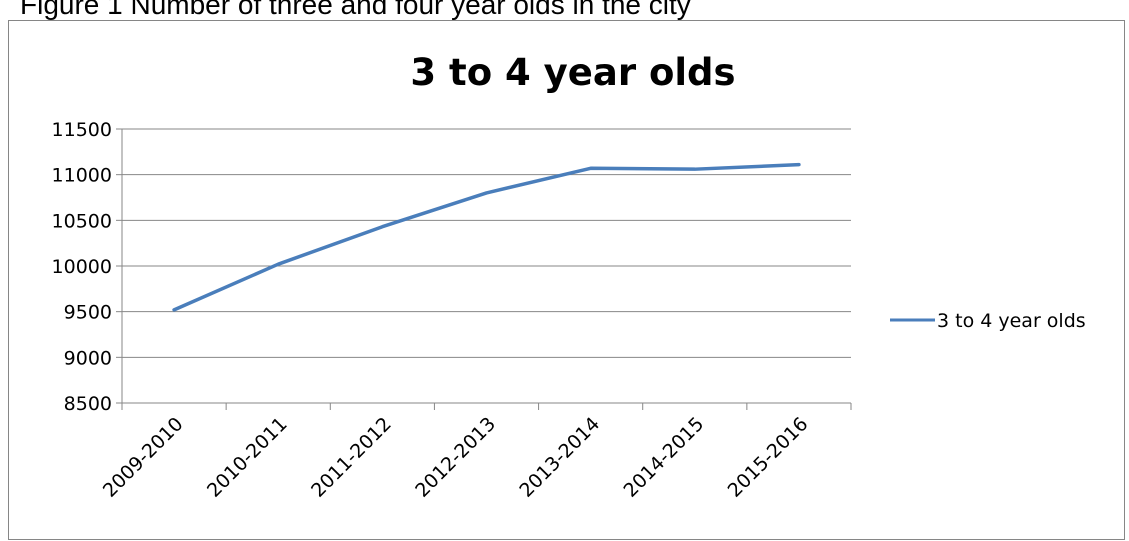  What do you see at coordinates (572, 72) in the screenshot?
I see `chart-title: 3 to 4 year olds` at bounding box center [572, 72].